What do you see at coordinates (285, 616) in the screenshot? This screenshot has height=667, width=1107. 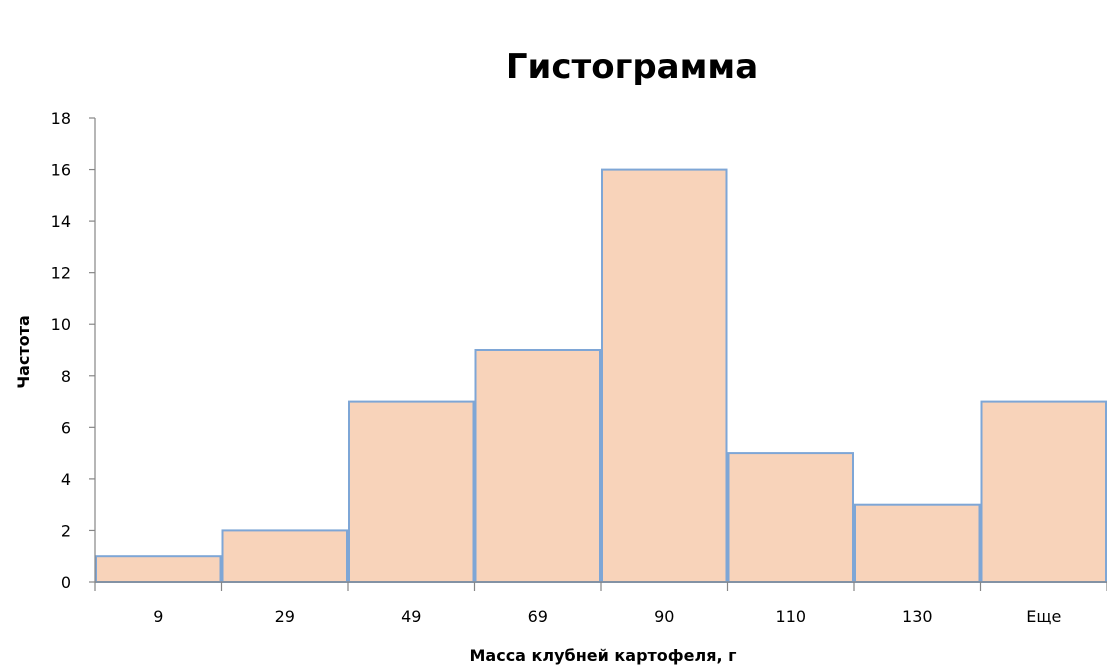 I see `x-tick-label: 29` at bounding box center [285, 616].